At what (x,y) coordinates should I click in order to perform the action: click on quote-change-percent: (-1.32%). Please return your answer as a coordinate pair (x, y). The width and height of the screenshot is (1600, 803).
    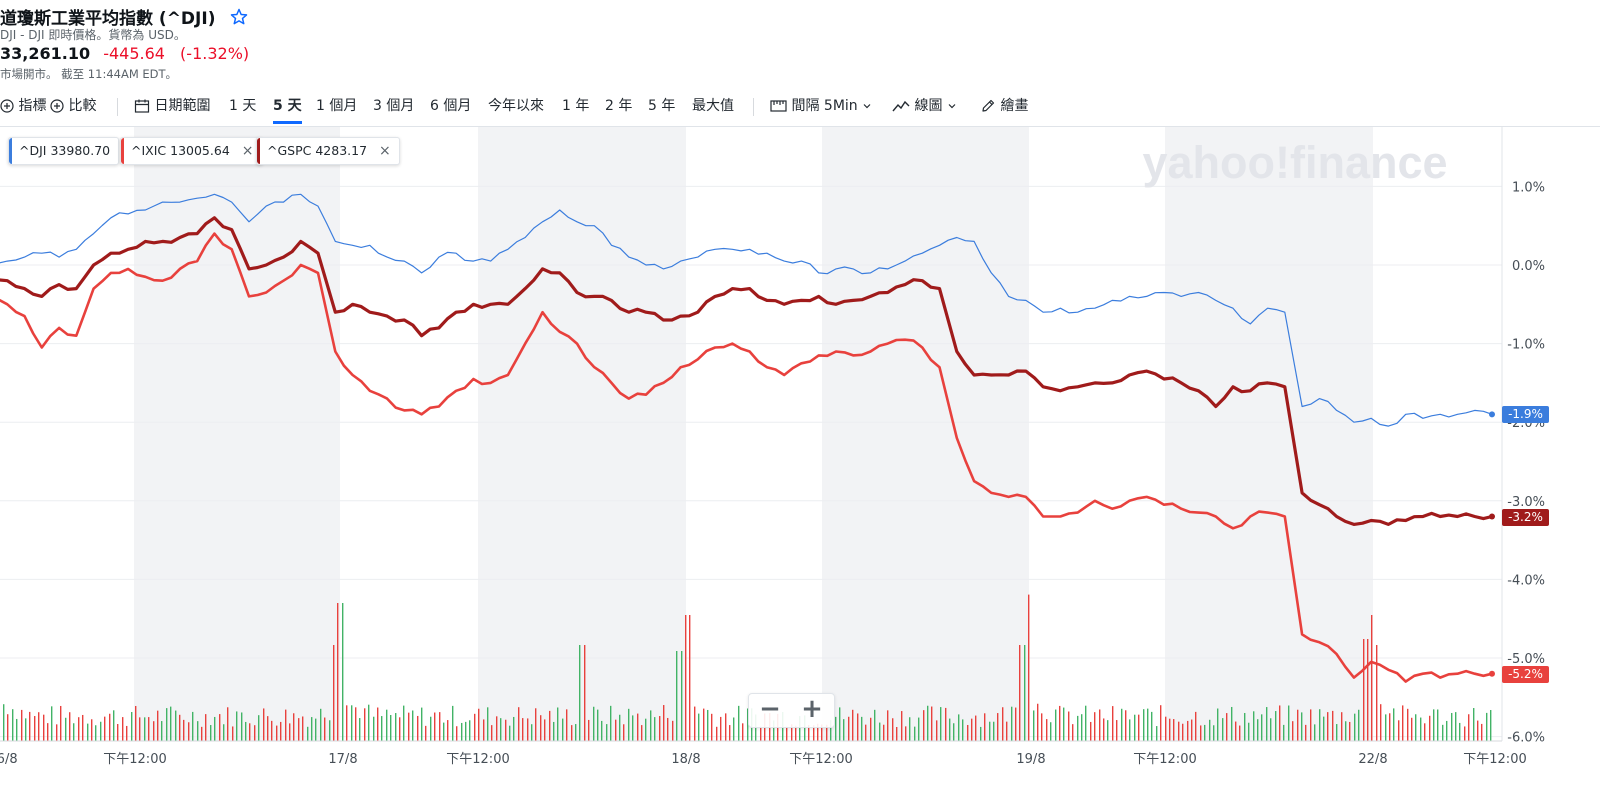
    Looking at the image, I should click on (215, 53).